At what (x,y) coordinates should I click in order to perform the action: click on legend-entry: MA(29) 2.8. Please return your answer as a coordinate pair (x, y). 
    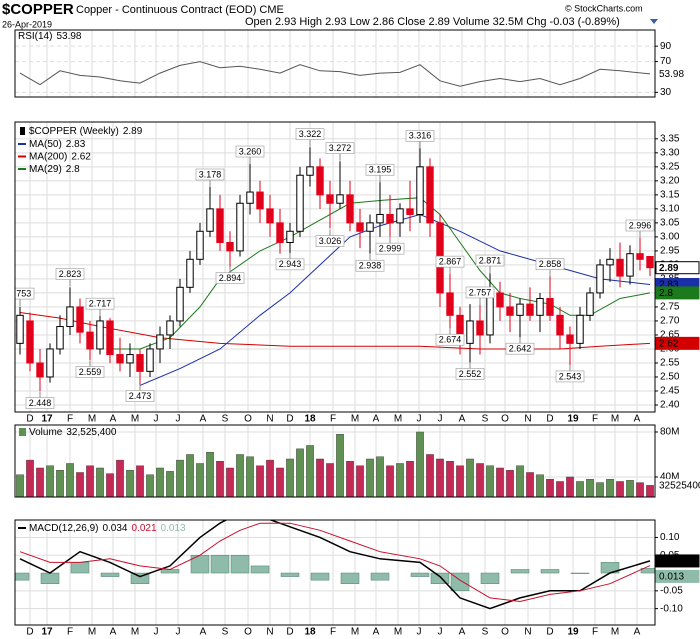
    Looking at the image, I should click on (54, 169).